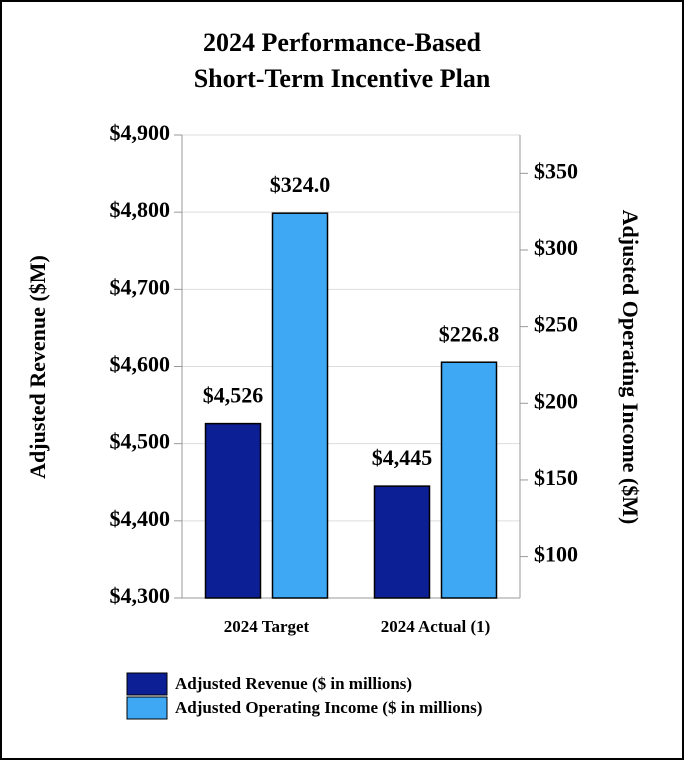 Image resolution: width=684 pixels, height=760 pixels. Describe the element at coordinates (140, 286) in the screenshot. I see `y-tick-label: $4,700` at that location.